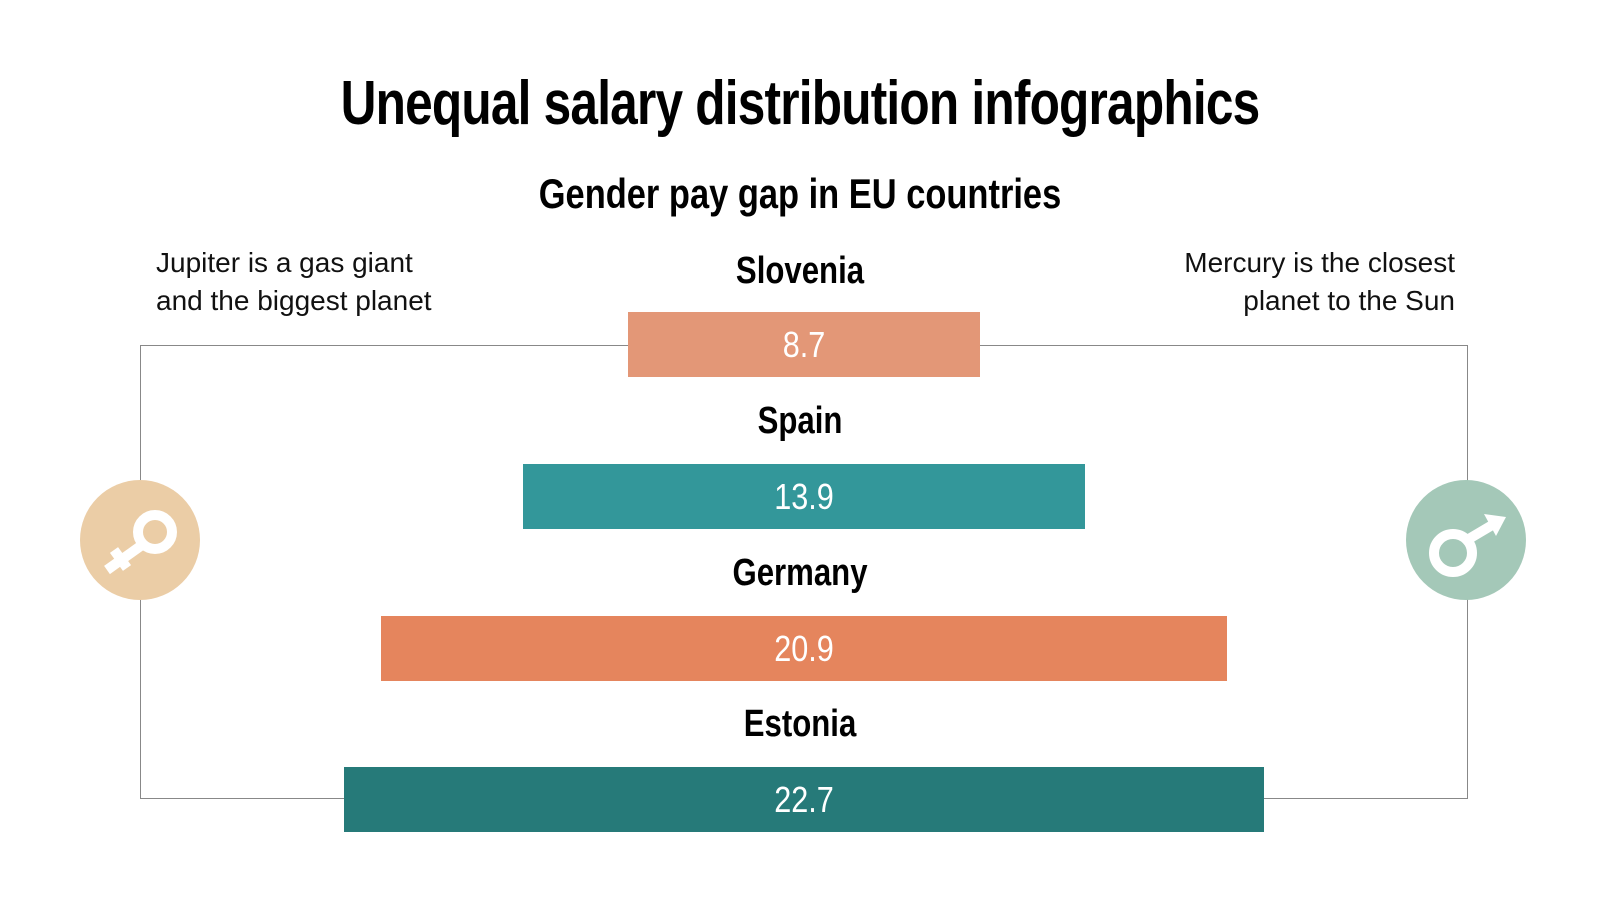 Image resolution: width=1600 pixels, height=900 pixels. Describe the element at coordinates (294, 300) in the screenshot. I see `left-note-line2: and the biggest planet` at that location.